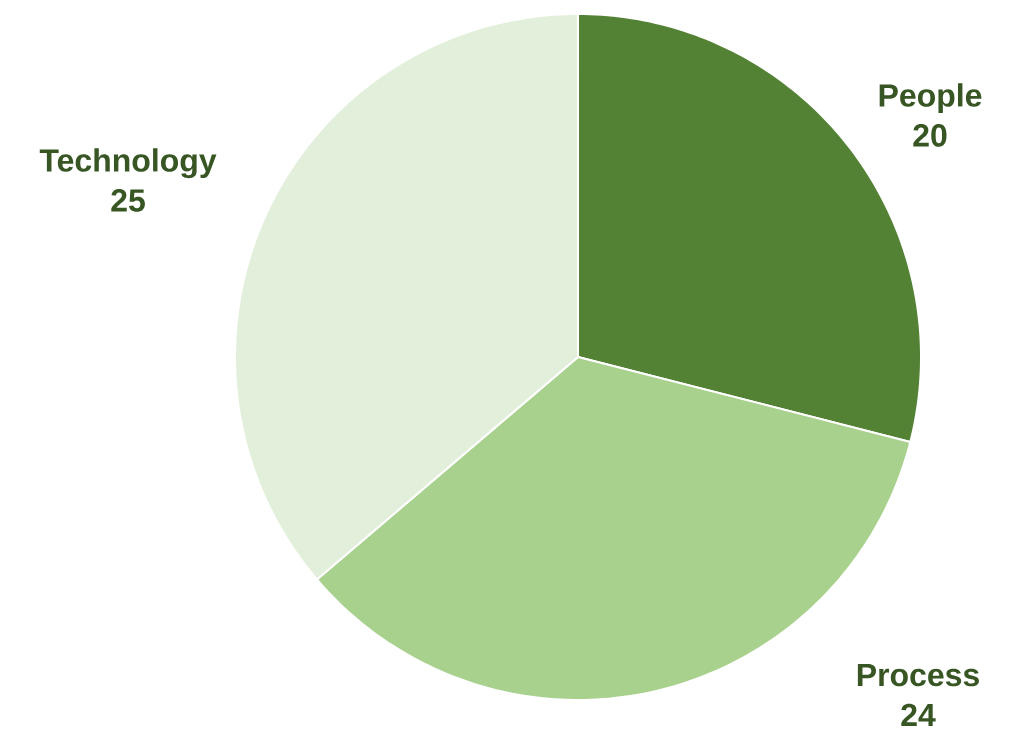 The height and width of the screenshot is (745, 1017). I want to click on slice-label: People, so click(930, 98).